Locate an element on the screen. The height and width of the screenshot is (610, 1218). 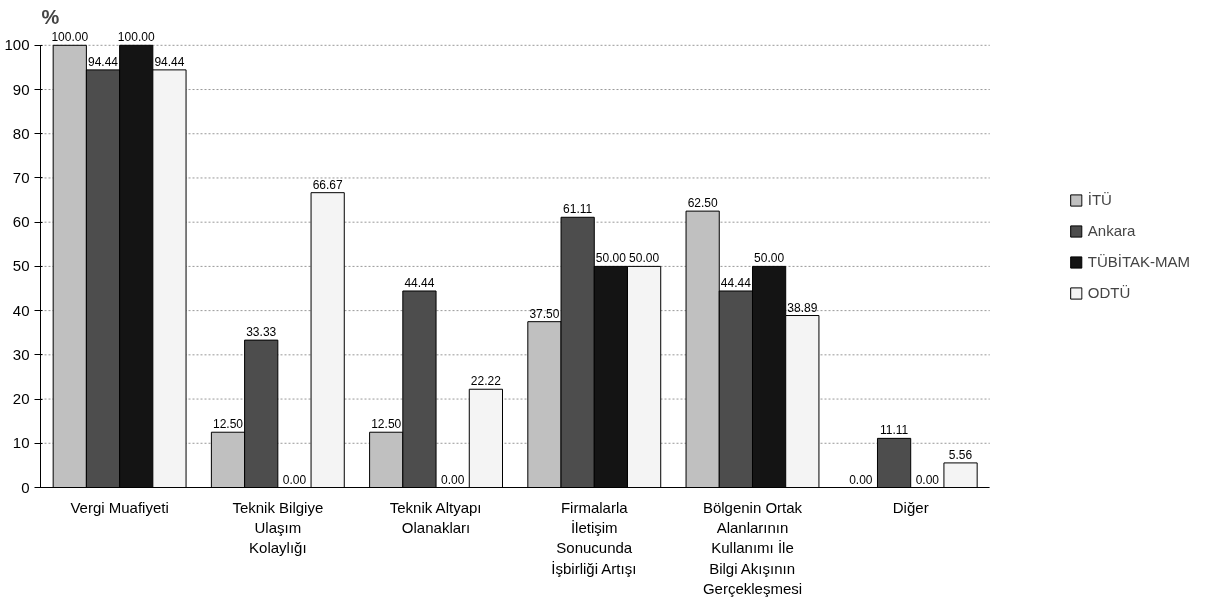
data-label: 22.22 is located at coordinates (486, 381).